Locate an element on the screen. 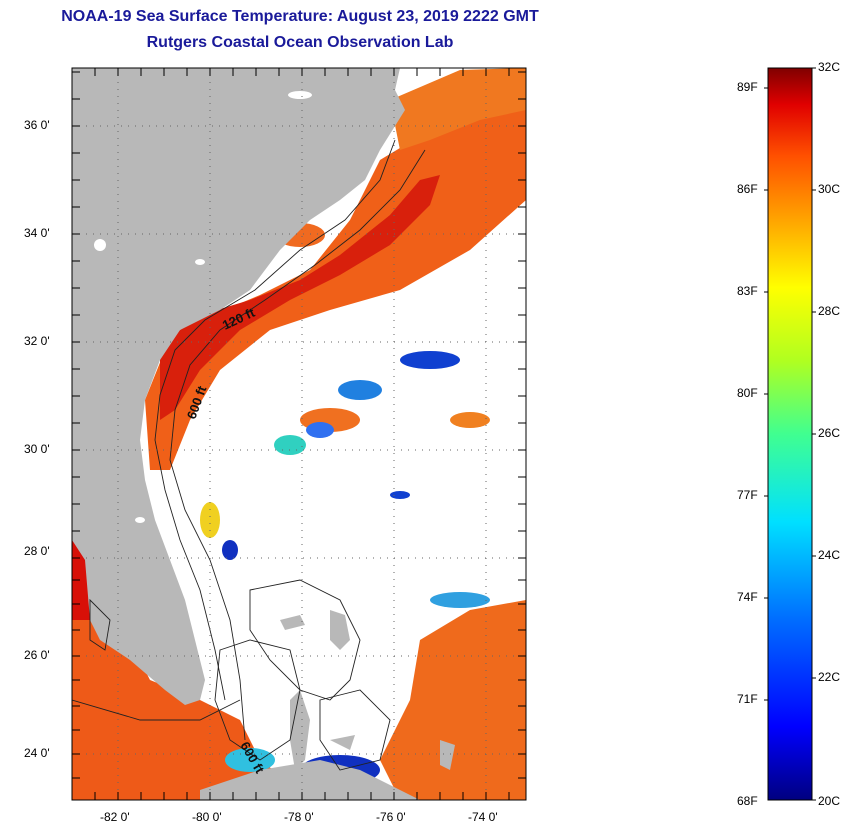 This screenshot has height=832, width=849. lat-label-28: 28 0' is located at coordinates (37, 551).